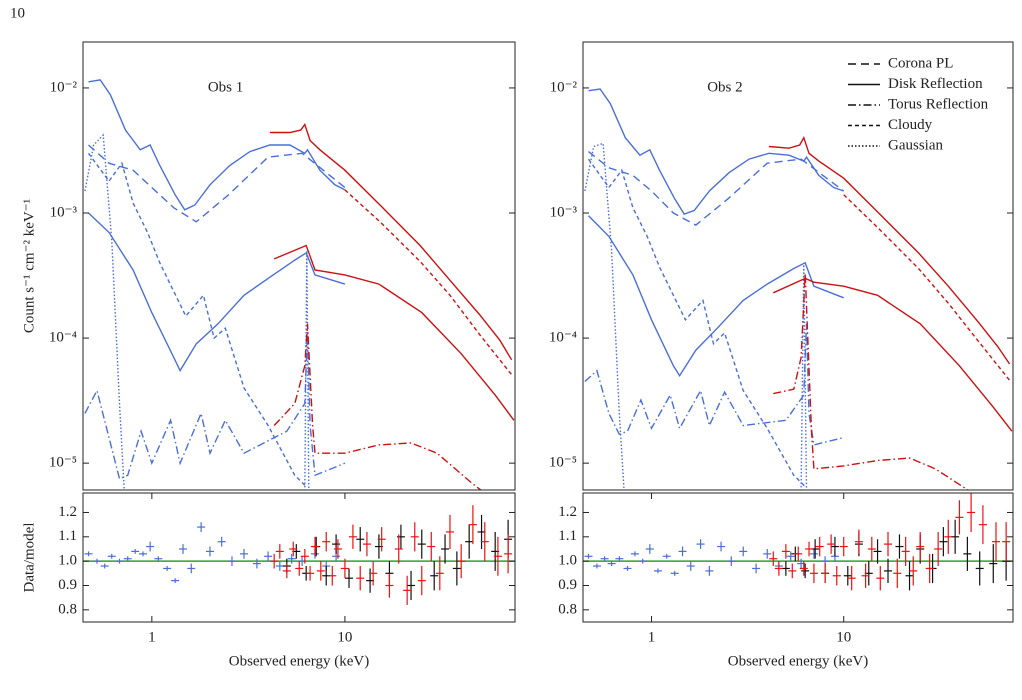 The height and width of the screenshot is (700, 1022). What do you see at coordinates (29, 558) in the screenshot?
I see `y-axis-label: Data/model` at bounding box center [29, 558].